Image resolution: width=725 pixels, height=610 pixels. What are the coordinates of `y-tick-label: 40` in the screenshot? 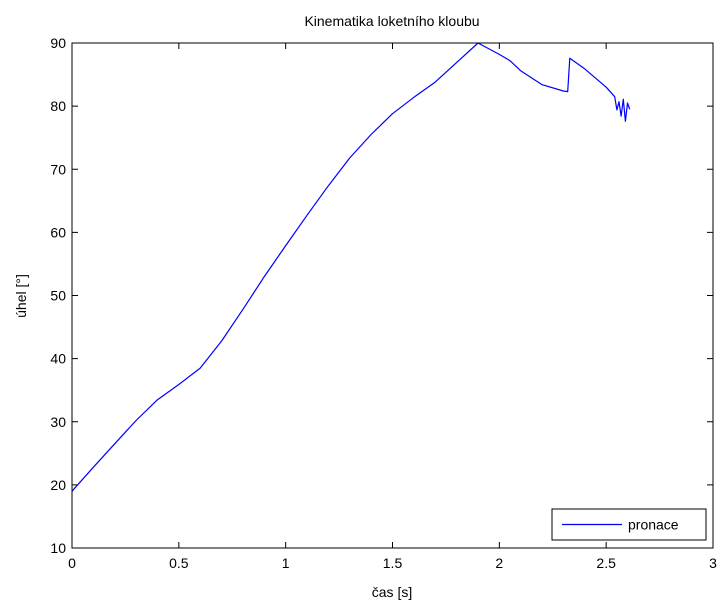 It's located at (58, 359).